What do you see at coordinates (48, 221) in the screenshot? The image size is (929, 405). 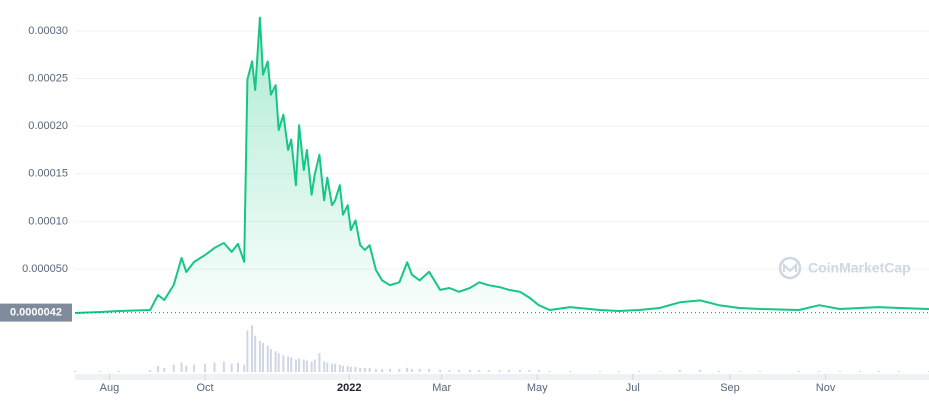 I see `y-tick-label: 0.00010` at bounding box center [48, 221].